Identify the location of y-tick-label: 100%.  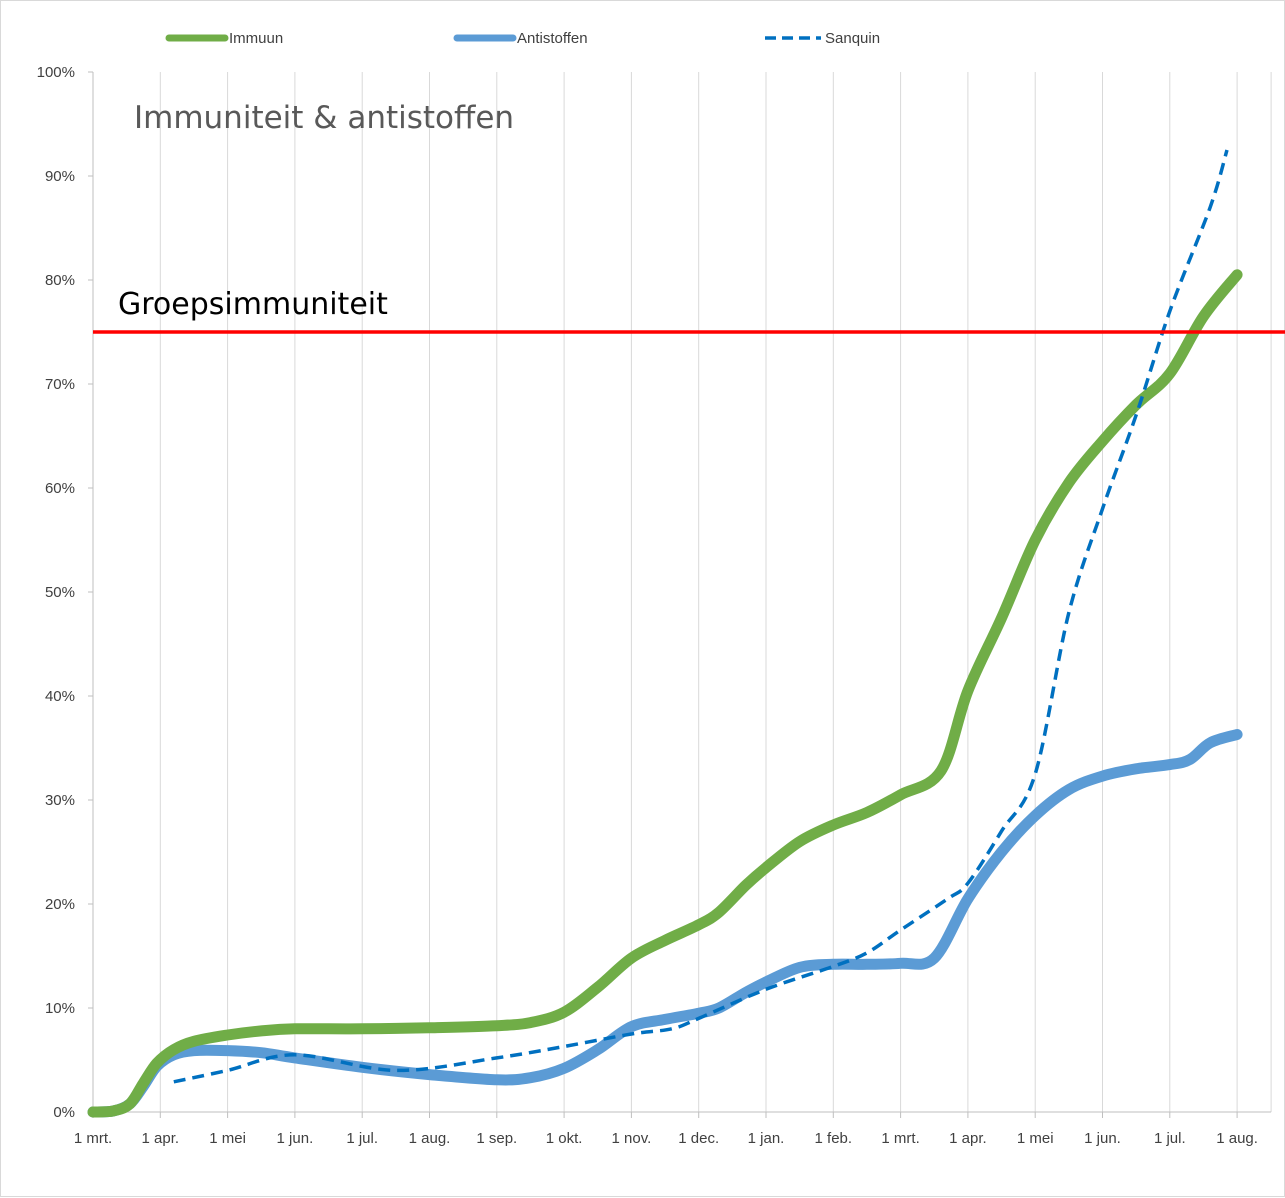
(56, 72).